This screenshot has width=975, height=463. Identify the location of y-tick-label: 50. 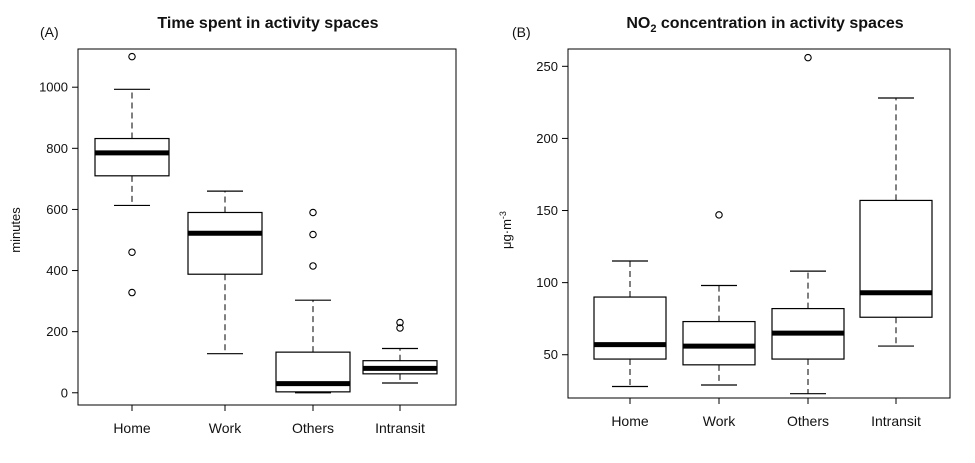
(551, 354).